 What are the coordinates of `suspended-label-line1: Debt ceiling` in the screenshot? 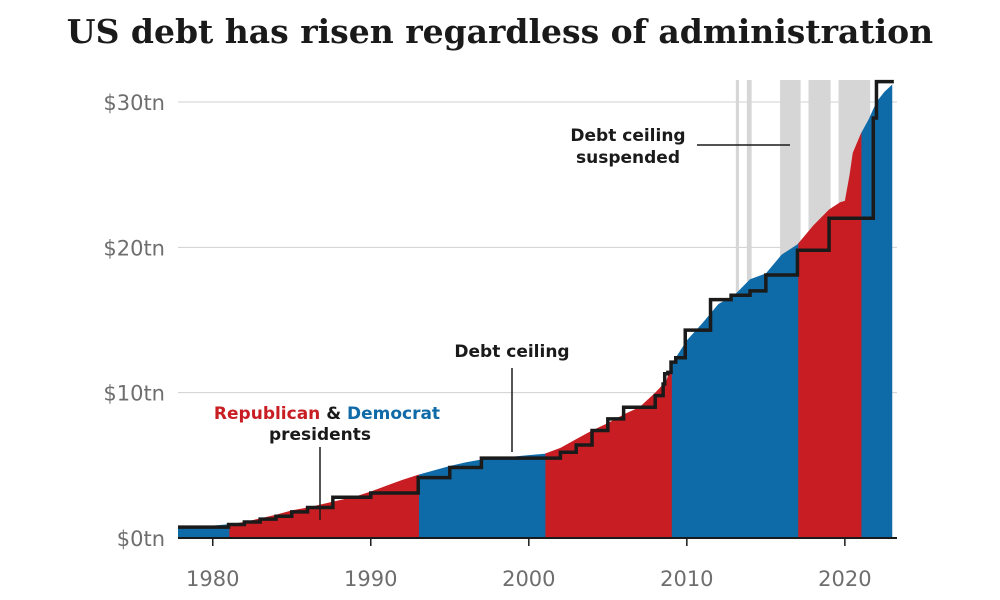 It's located at (627, 136).